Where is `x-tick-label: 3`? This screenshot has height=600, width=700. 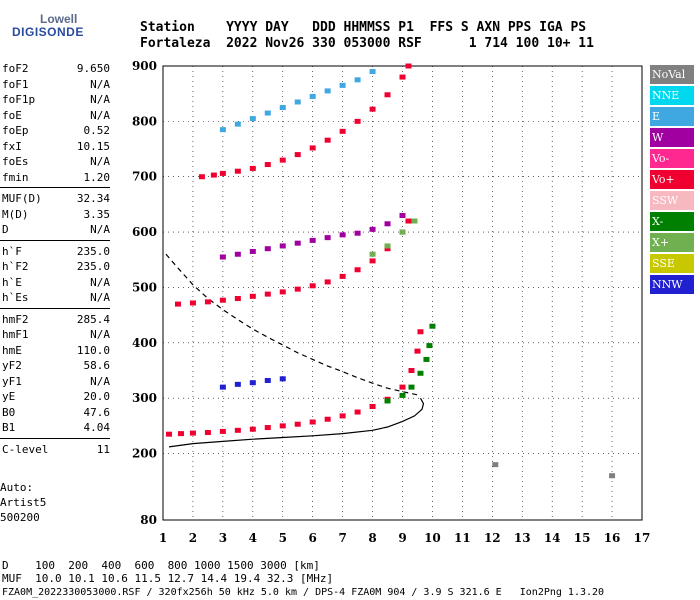 x-tick-label: 3 is located at coordinates (223, 538).